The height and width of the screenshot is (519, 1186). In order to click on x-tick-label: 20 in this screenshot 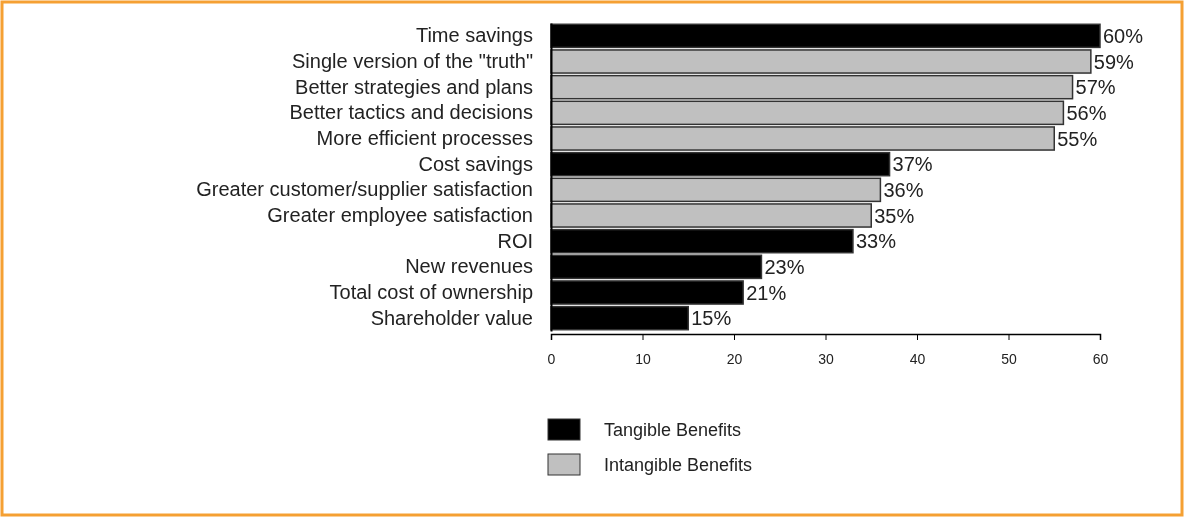, I will do `click(734, 358)`.